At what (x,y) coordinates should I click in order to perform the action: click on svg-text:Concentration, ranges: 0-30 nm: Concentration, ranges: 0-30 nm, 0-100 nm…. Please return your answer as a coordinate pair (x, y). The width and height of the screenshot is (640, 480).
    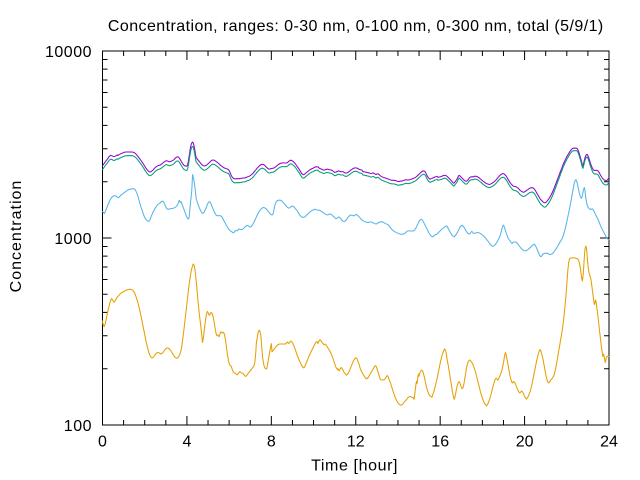
    Looking at the image, I should click on (356, 26).